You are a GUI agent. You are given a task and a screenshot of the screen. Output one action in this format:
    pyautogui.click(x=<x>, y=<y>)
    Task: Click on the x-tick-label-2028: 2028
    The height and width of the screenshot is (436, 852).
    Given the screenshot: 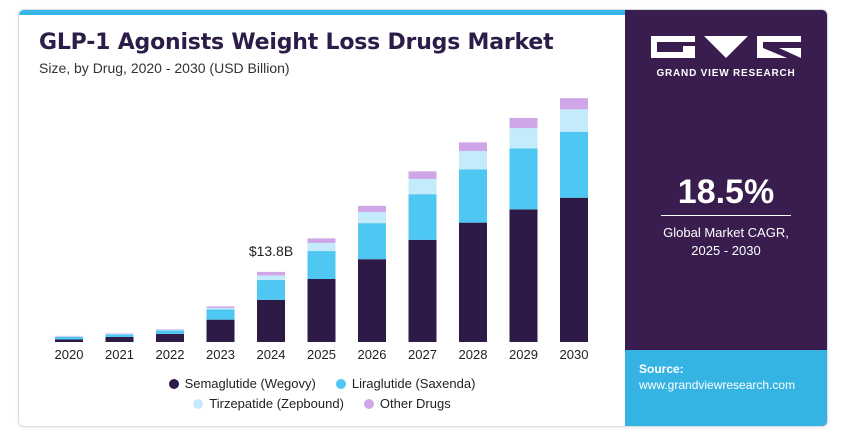 What is the action you would take?
    pyautogui.click(x=473, y=354)
    